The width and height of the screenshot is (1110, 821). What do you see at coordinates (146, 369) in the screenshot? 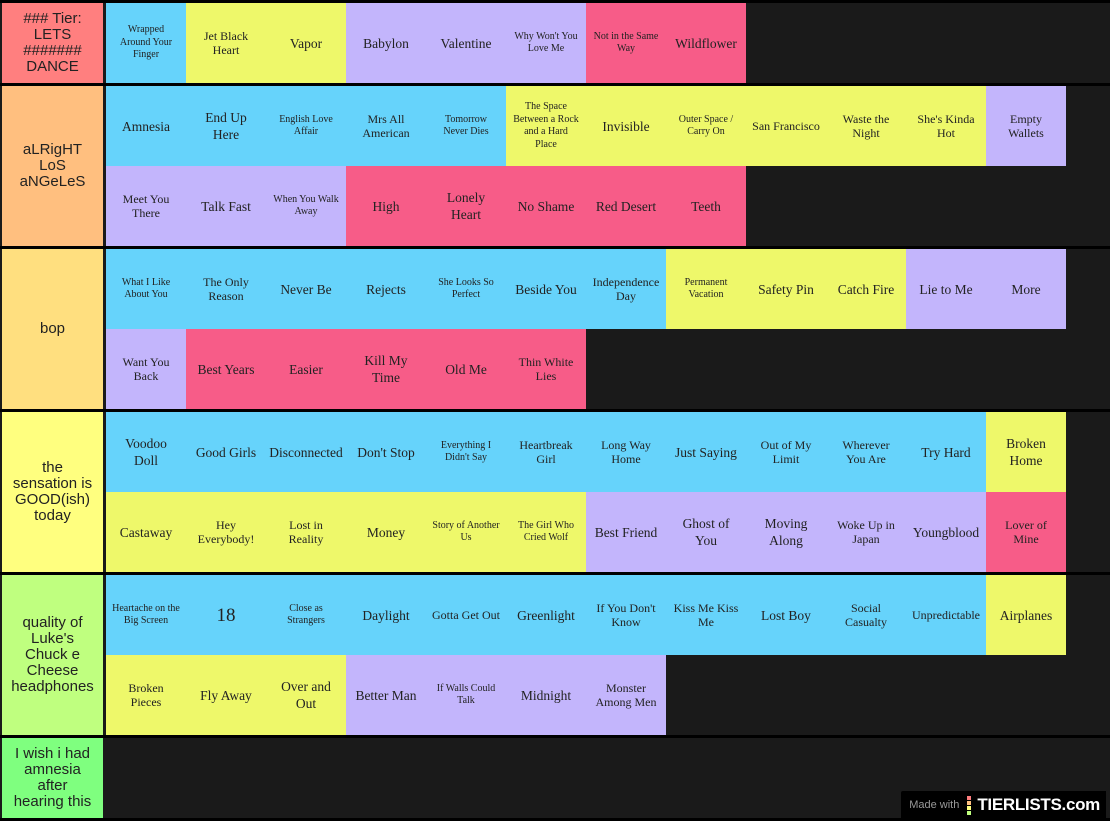
I see `tier-item: Want You Back` at bounding box center [146, 369].